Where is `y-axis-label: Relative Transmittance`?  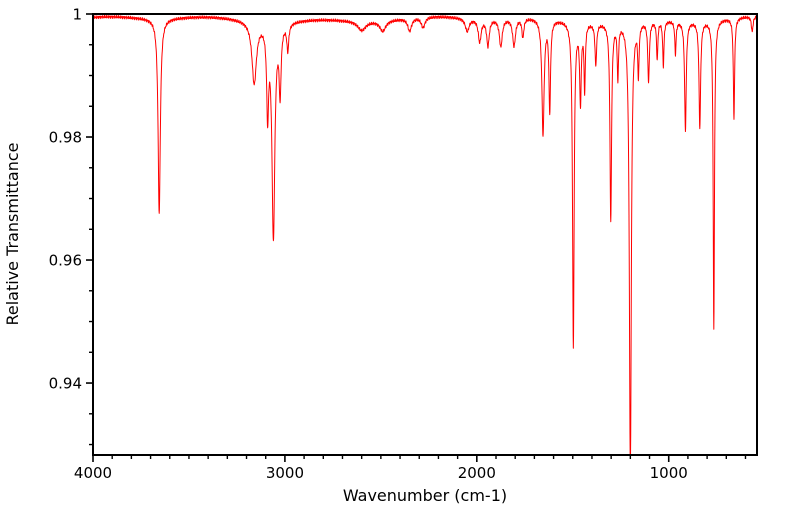
y-axis-label: Relative Transmittance is located at coordinates (12, 233).